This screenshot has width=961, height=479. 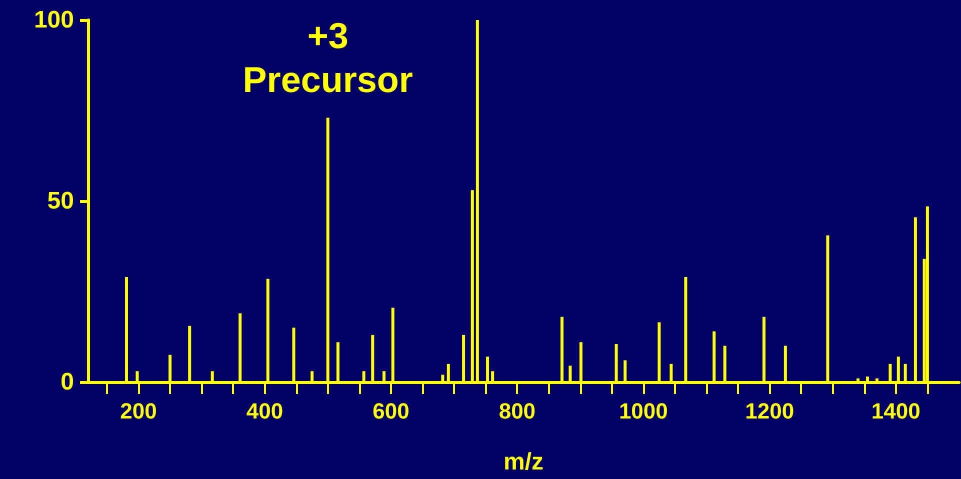 I want to click on x-tick-label: 800, so click(x=517, y=411).